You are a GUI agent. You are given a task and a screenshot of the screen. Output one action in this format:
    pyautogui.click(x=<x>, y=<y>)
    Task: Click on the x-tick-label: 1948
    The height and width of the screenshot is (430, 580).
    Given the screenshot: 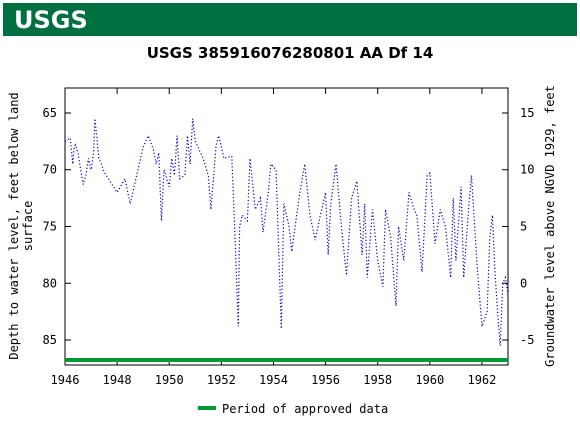 What is the action you would take?
    pyautogui.click(x=117, y=380)
    